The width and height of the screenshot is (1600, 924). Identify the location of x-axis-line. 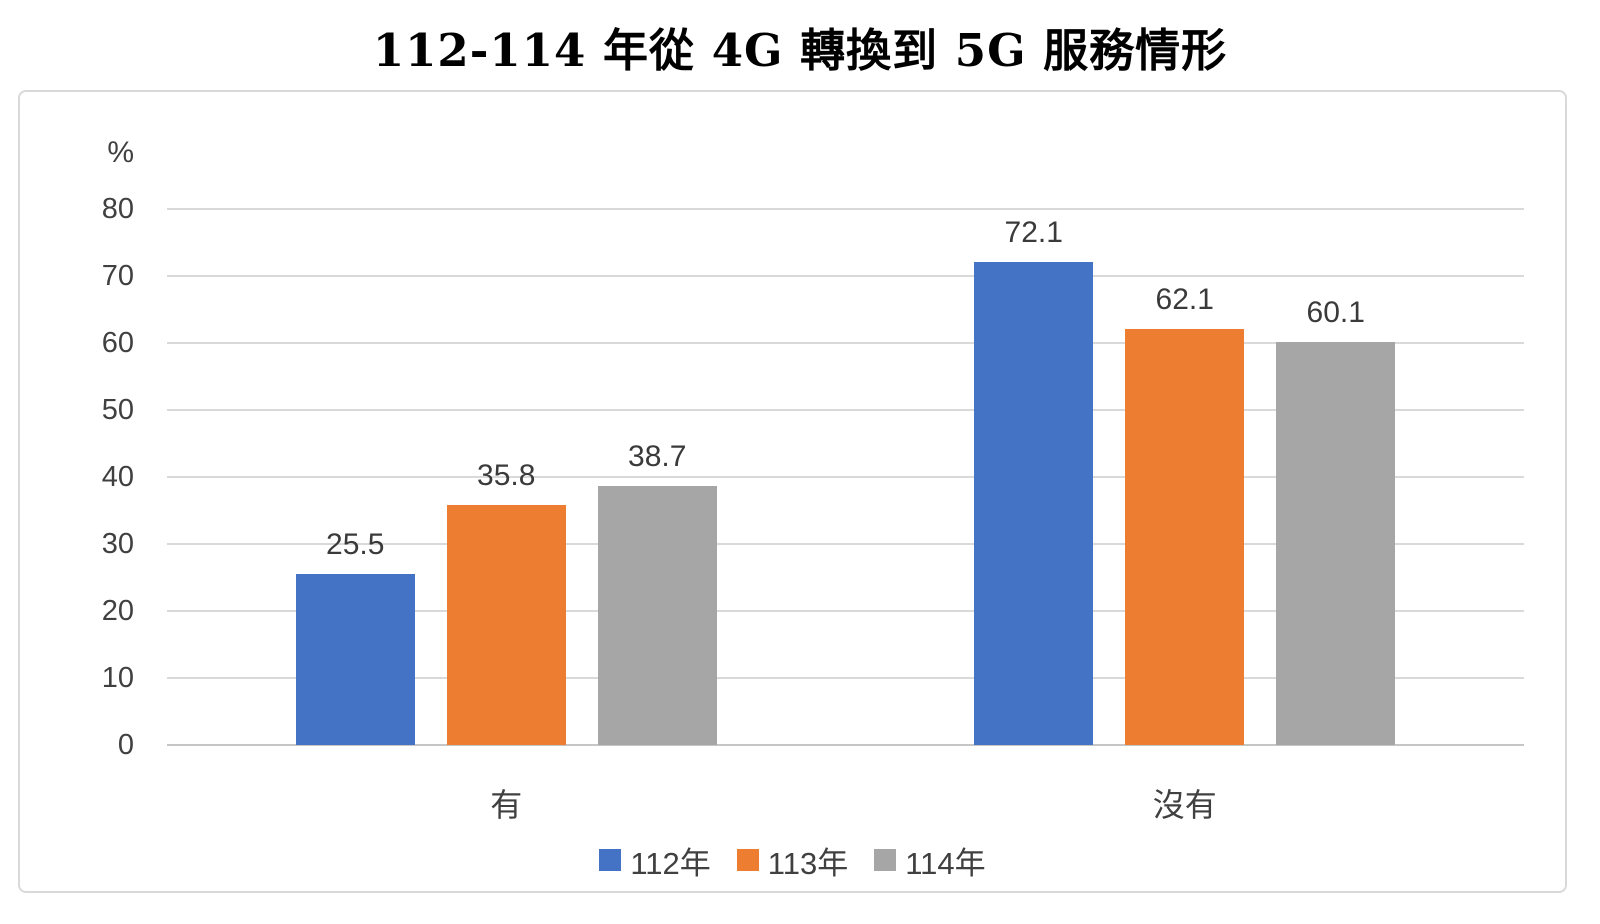
(845, 745).